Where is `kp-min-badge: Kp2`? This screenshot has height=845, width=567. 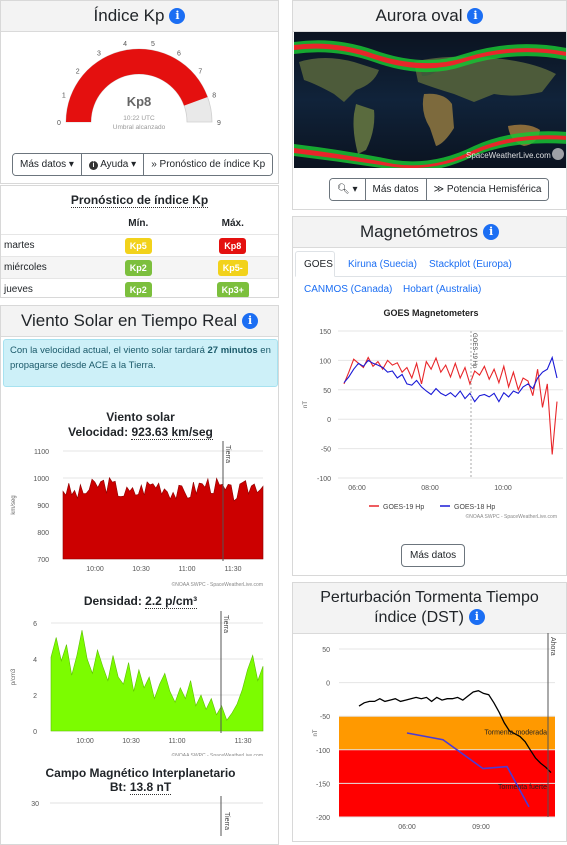 kp-min-badge: Kp2 is located at coordinates (138, 267).